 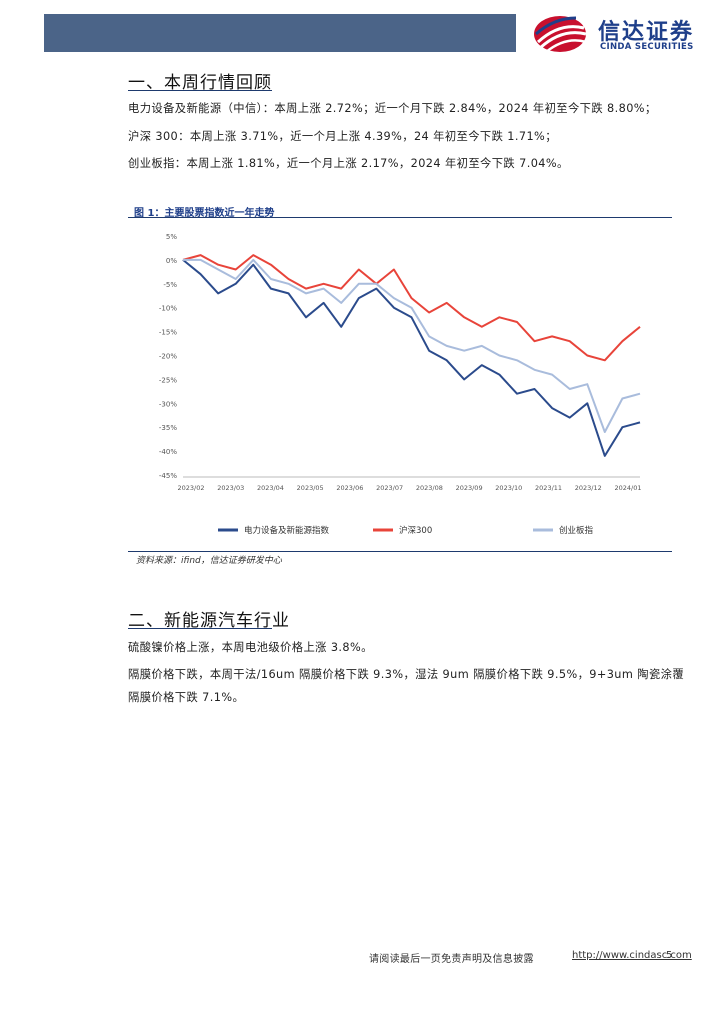 I want to click on x-tick-label: 2023/10, so click(x=508, y=488).